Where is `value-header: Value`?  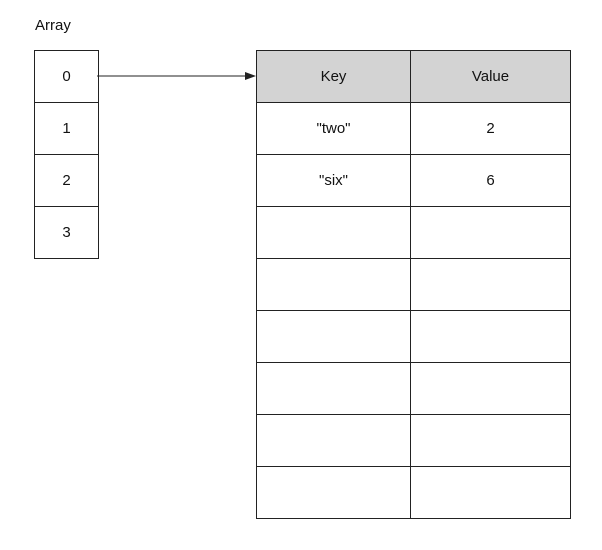
value-header: Value is located at coordinates (490, 76).